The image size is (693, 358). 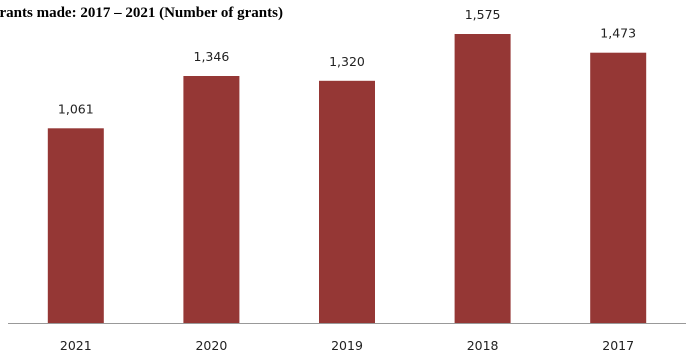 I want to click on x-tick-labels-group: 2021 2020 2019 2018 2017, so click(x=347, y=345).